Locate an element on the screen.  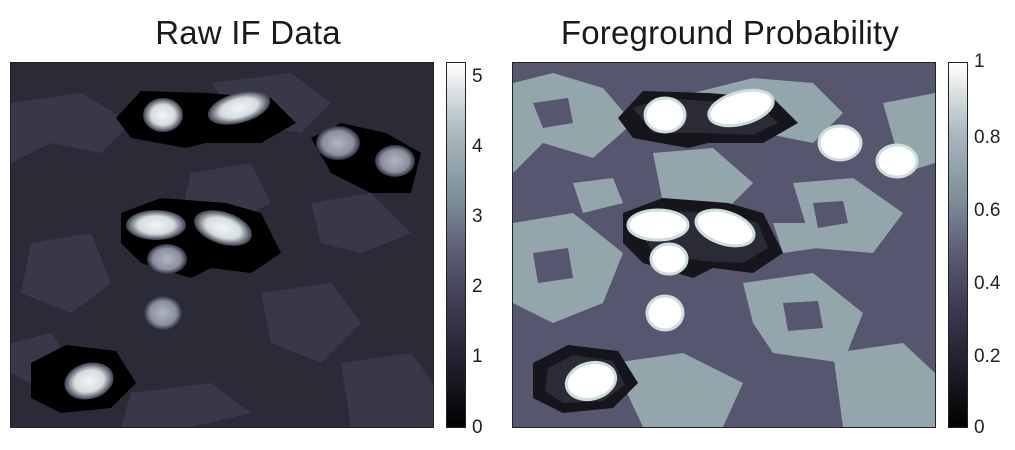
raw-tick-3: 3 is located at coordinates (477, 216).